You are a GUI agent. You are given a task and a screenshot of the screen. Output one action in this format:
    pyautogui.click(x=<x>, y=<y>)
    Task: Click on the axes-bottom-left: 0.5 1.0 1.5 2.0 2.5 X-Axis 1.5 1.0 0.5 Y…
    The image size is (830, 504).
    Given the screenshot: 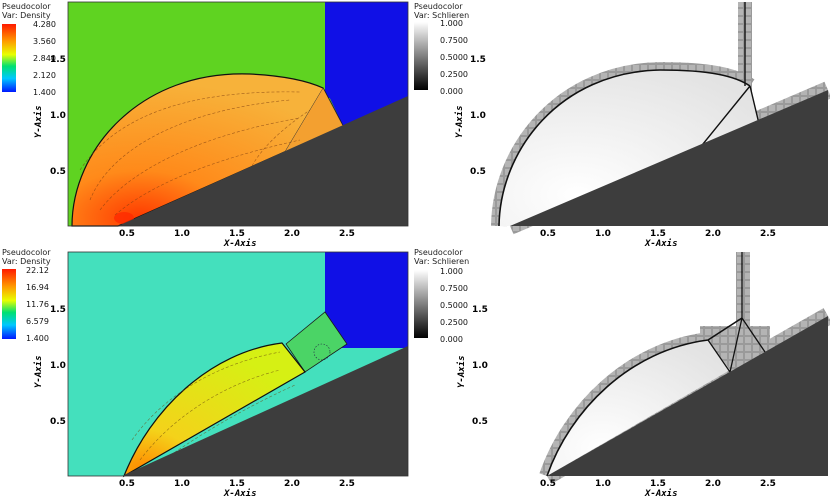 What is the action you would take?
    pyautogui.click(x=194, y=402)
    